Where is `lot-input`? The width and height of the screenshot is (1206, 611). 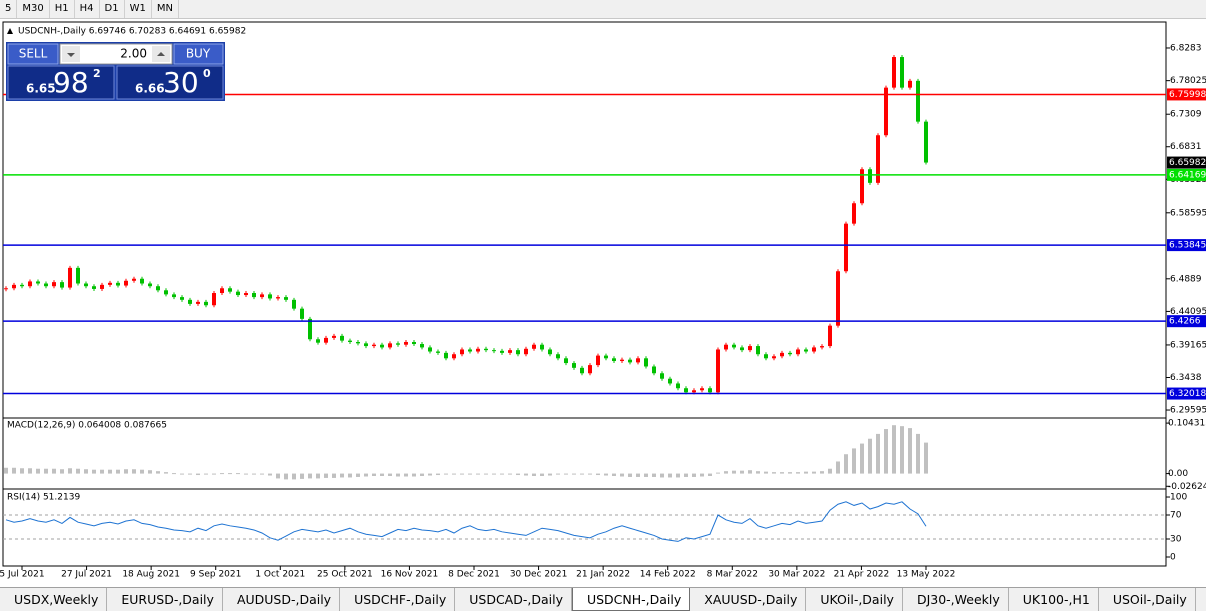 lot-input is located at coordinates (116, 54).